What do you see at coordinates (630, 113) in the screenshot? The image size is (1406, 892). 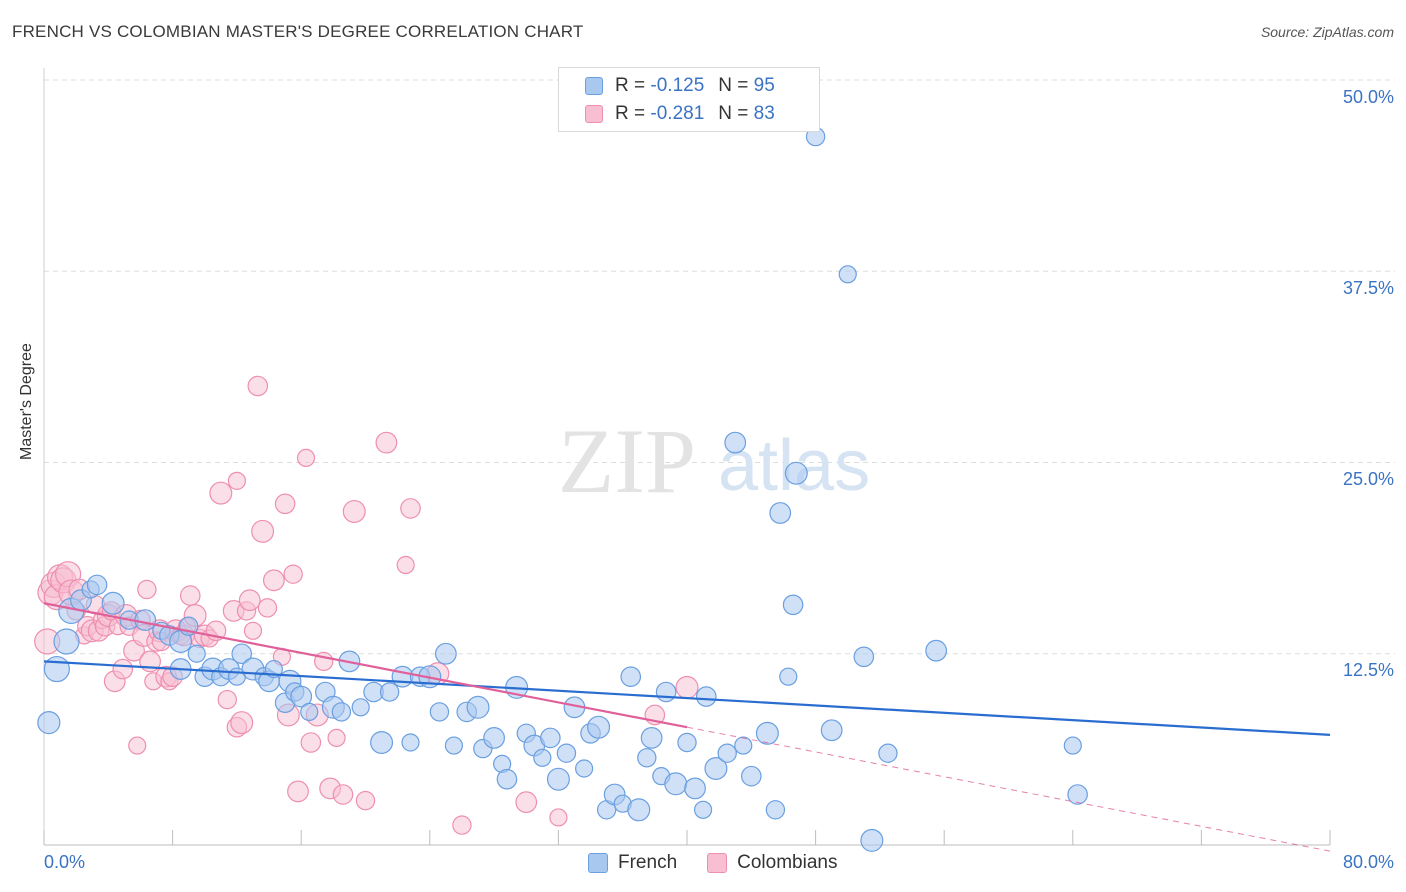 I see `colombians-r-label: R =` at bounding box center [630, 113].